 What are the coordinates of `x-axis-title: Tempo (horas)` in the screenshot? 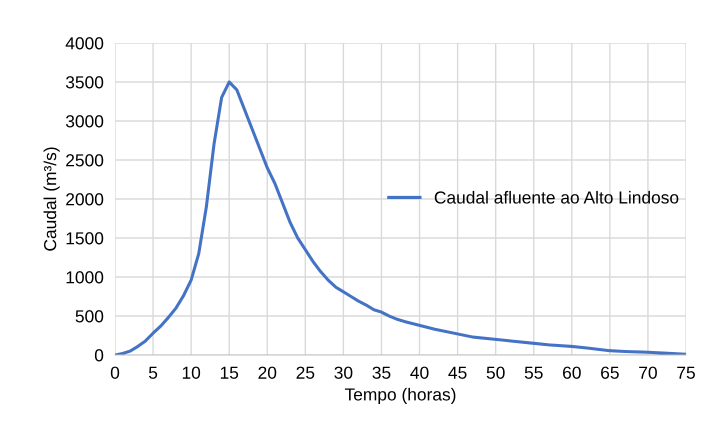 It's located at (400, 396).